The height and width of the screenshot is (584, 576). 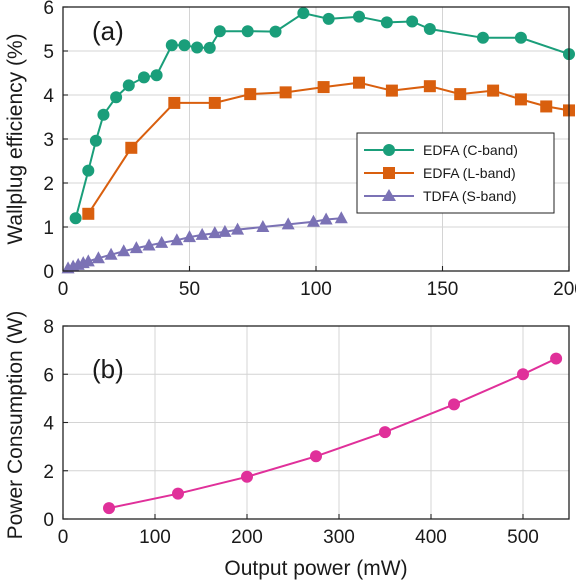 I want to click on panel-a-ytick-label: 5, so click(x=48, y=52).